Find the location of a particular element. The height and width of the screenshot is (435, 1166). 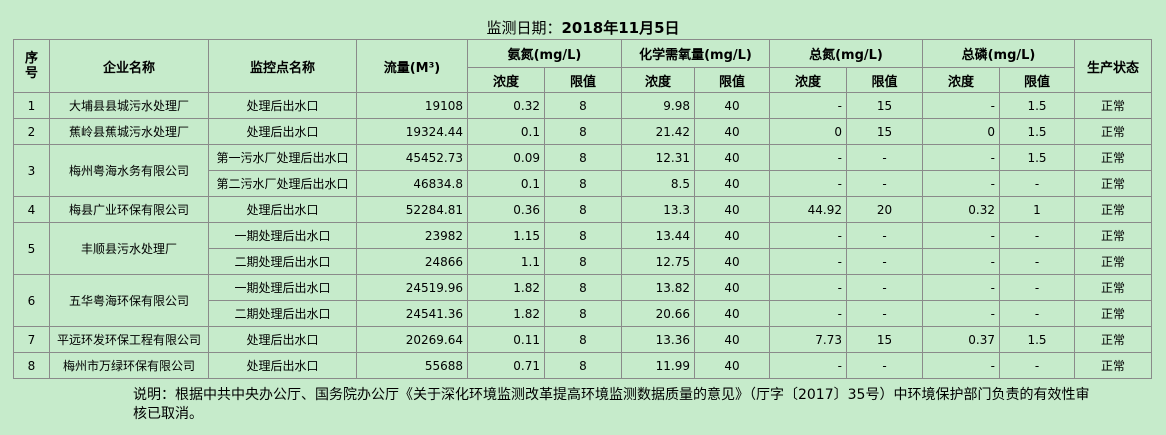

cell-ammonia-conc: 0.36 is located at coordinates (506, 209).